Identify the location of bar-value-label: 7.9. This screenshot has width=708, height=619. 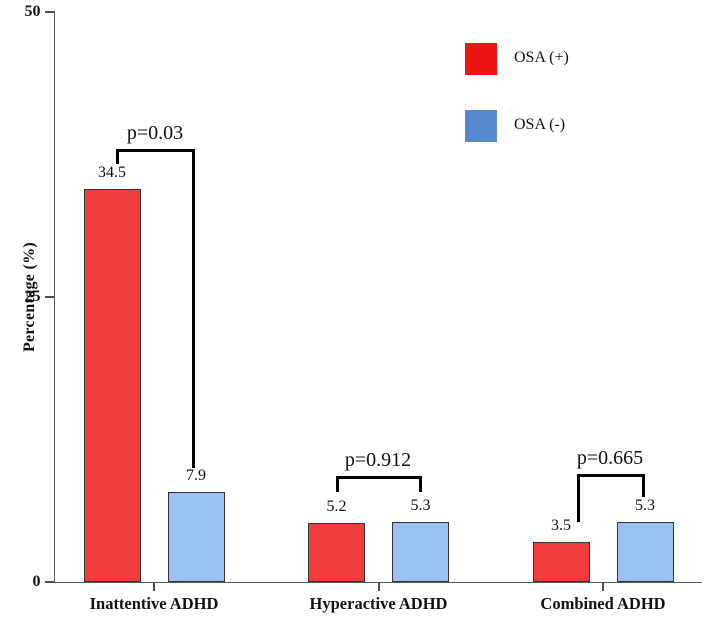
(196, 475).